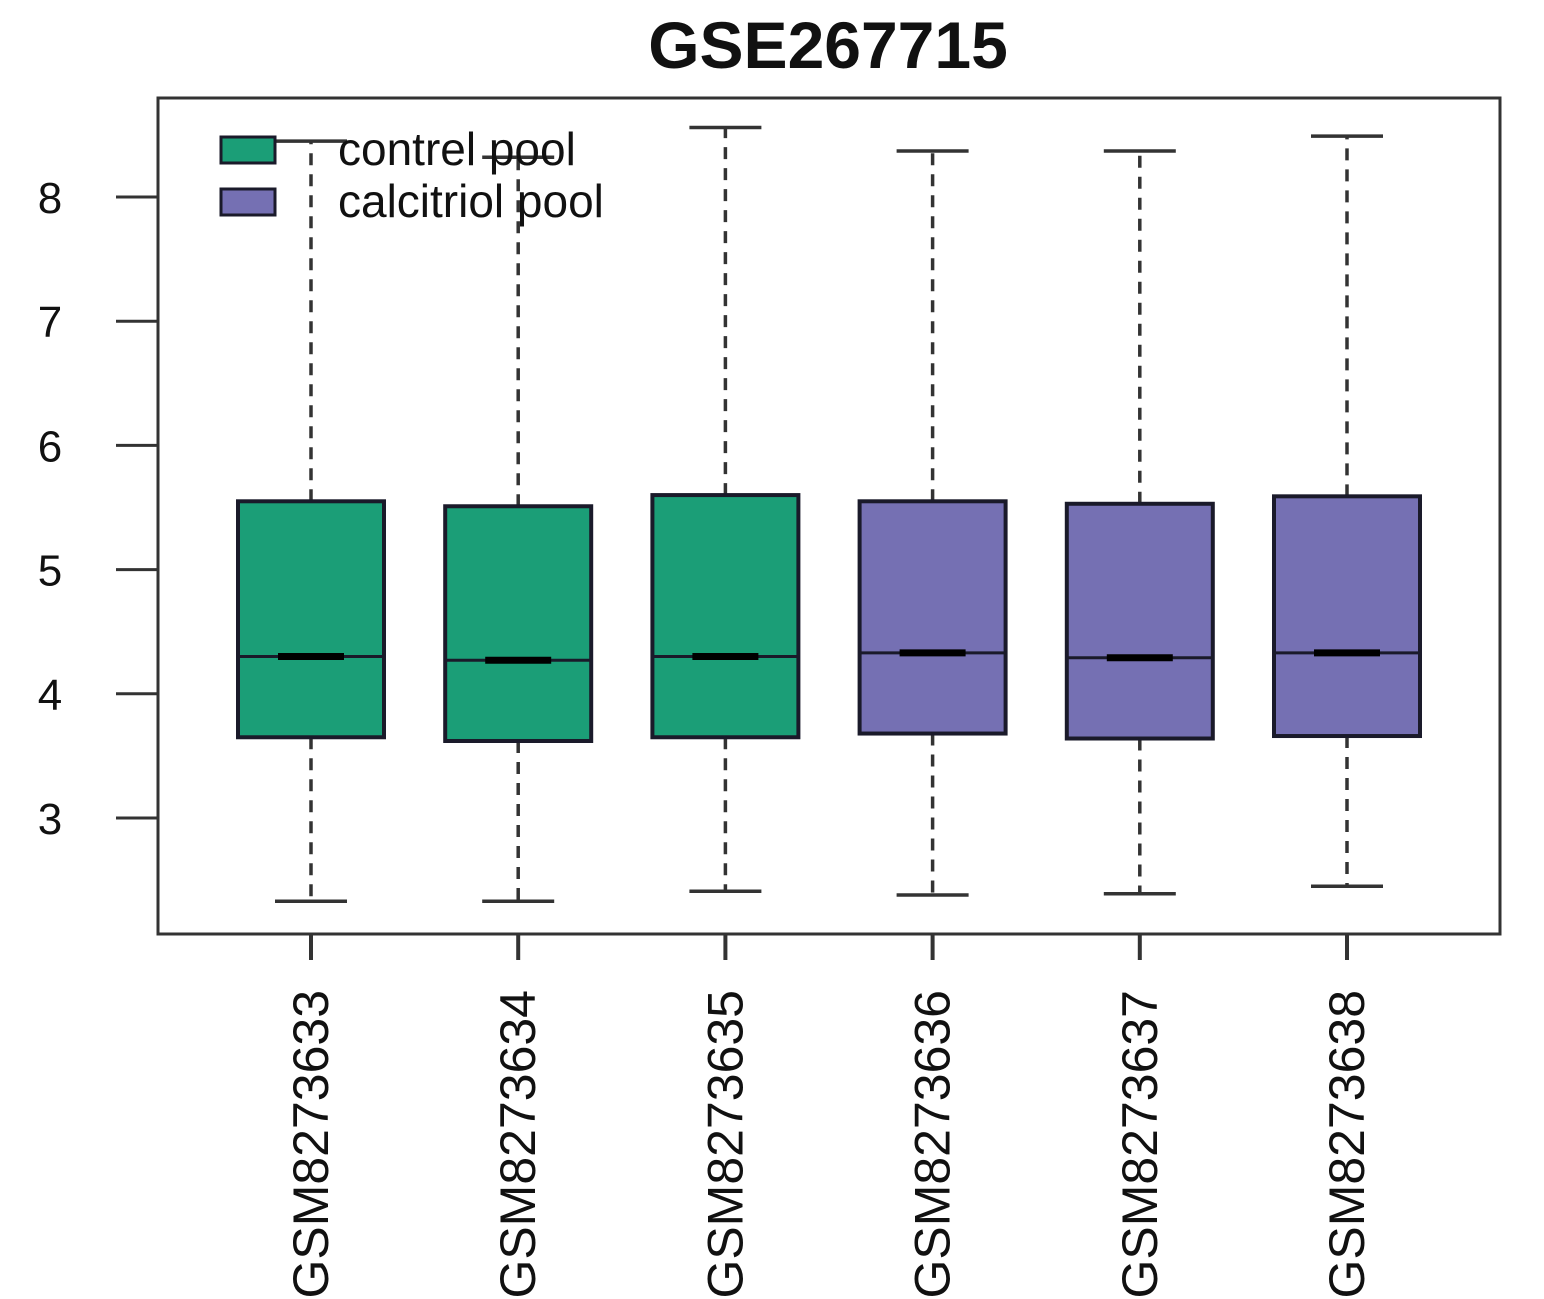 The height and width of the screenshot is (1299, 1544). What do you see at coordinates (1347, 616) in the screenshot?
I see `box-GSM8273638` at bounding box center [1347, 616].